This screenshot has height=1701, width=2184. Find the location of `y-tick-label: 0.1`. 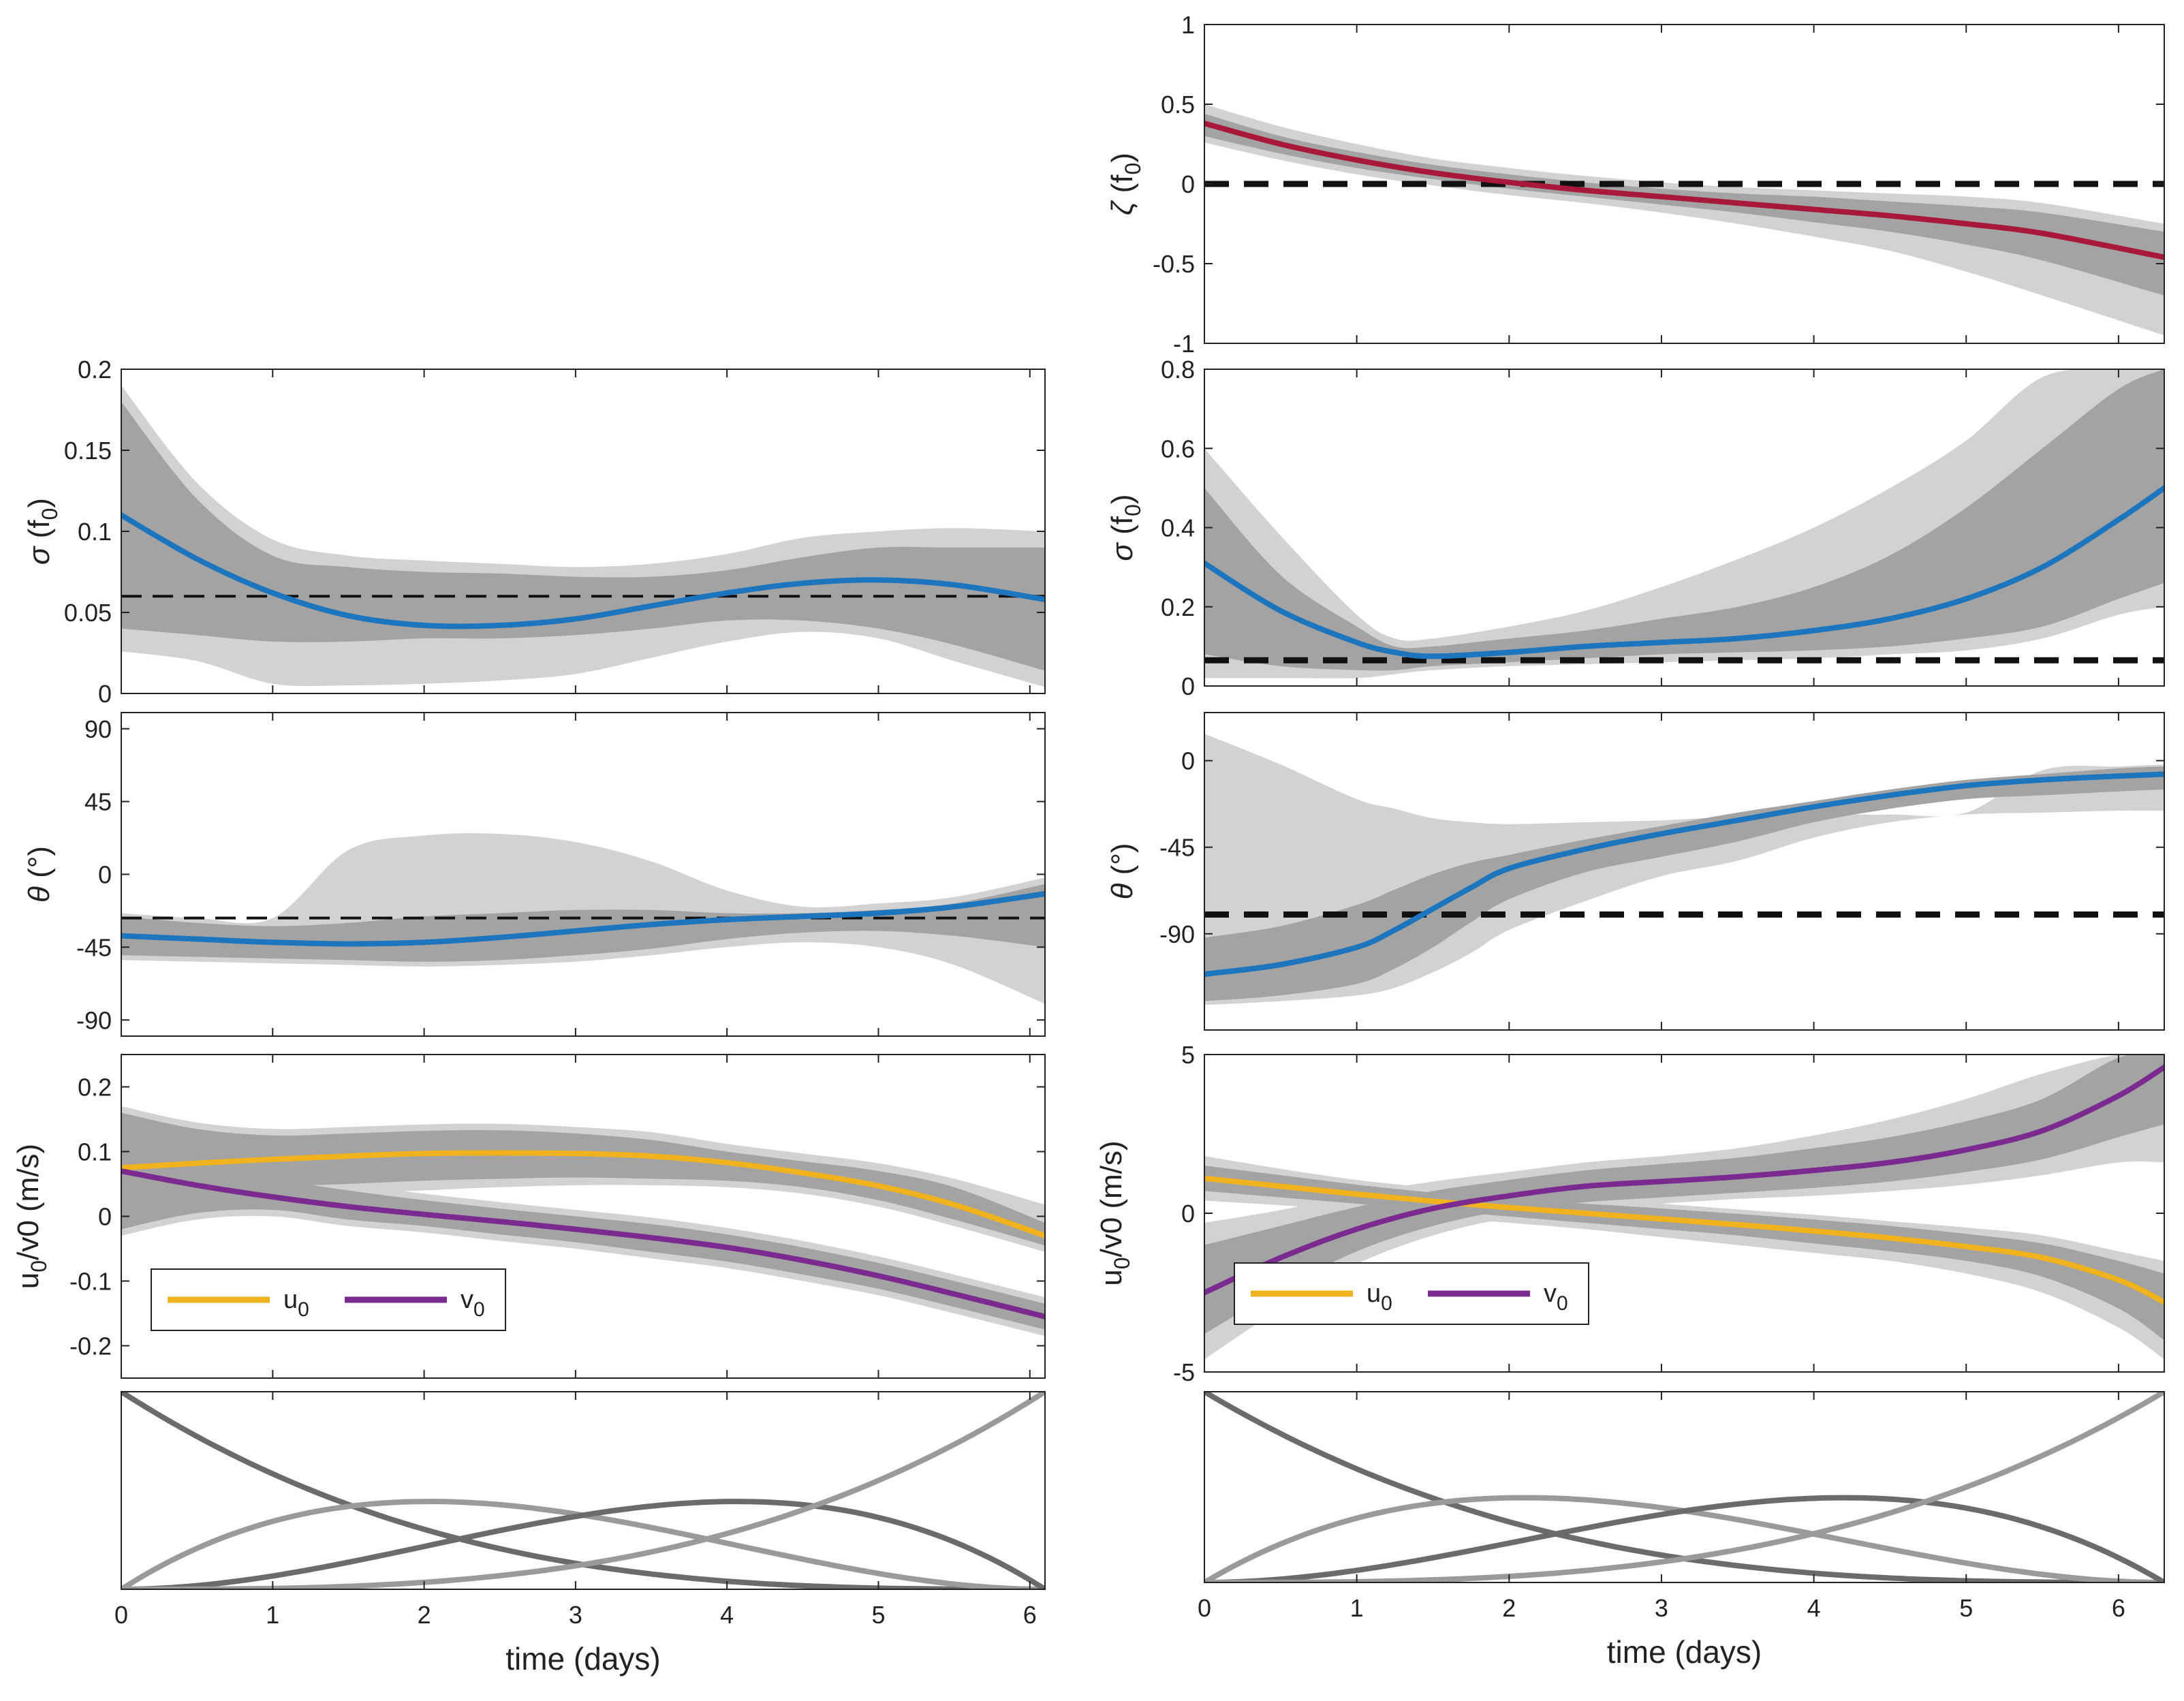

y-tick-label: 0.1 is located at coordinates (95, 1152).